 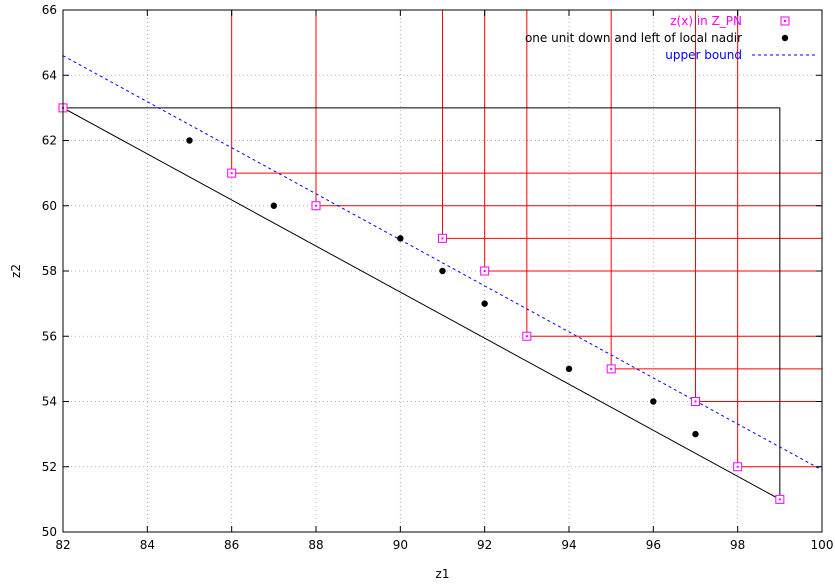 What do you see at coordinates (49, 141) in the screenshot?
I see `y-tick-label: 62` at bounding box center [49, 141].